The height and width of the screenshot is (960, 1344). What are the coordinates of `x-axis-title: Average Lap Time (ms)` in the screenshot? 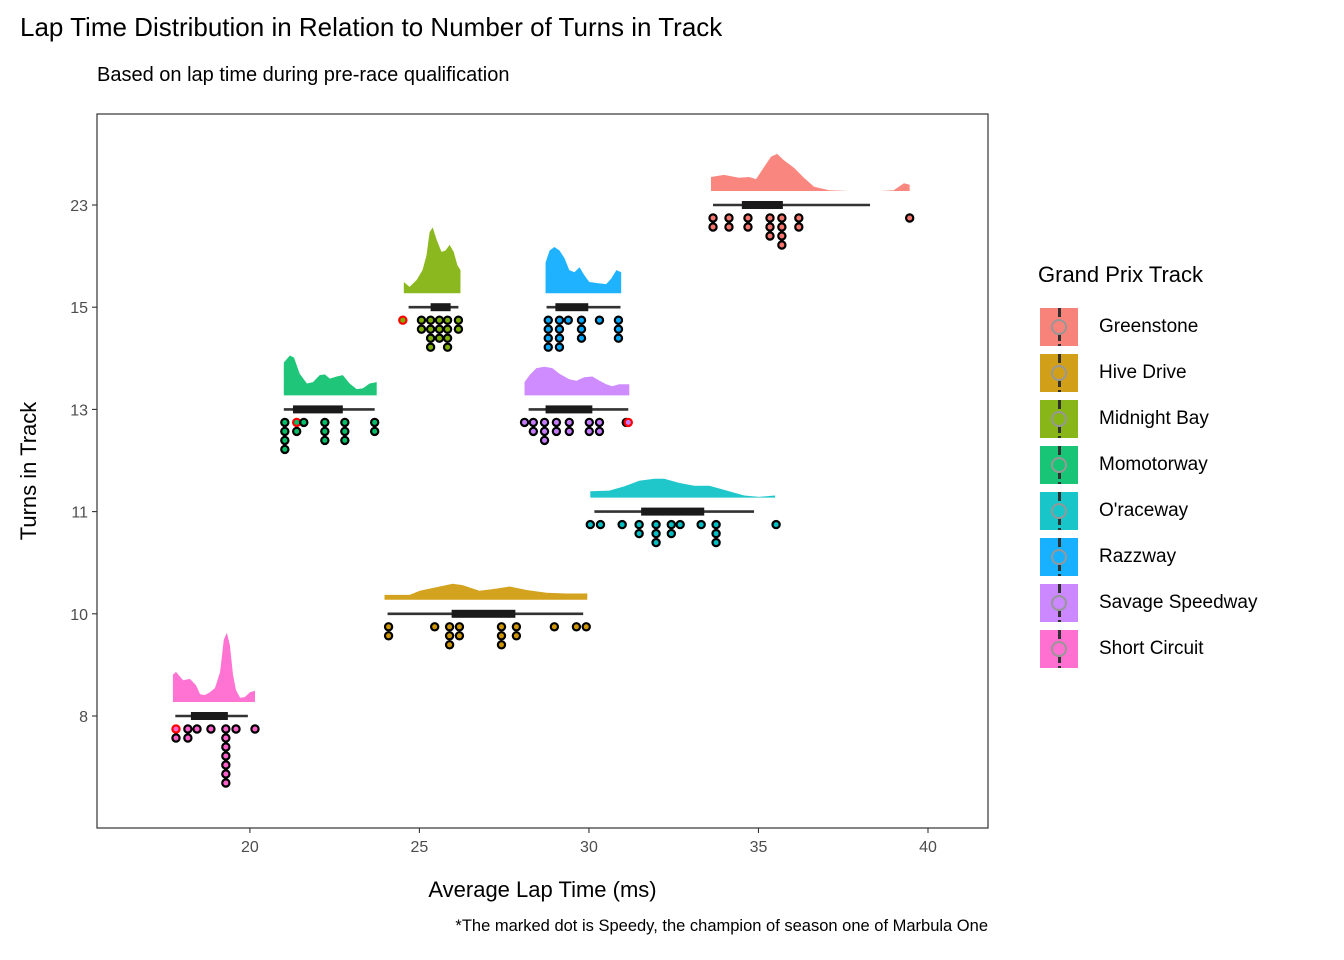 It's located at (542, 889).